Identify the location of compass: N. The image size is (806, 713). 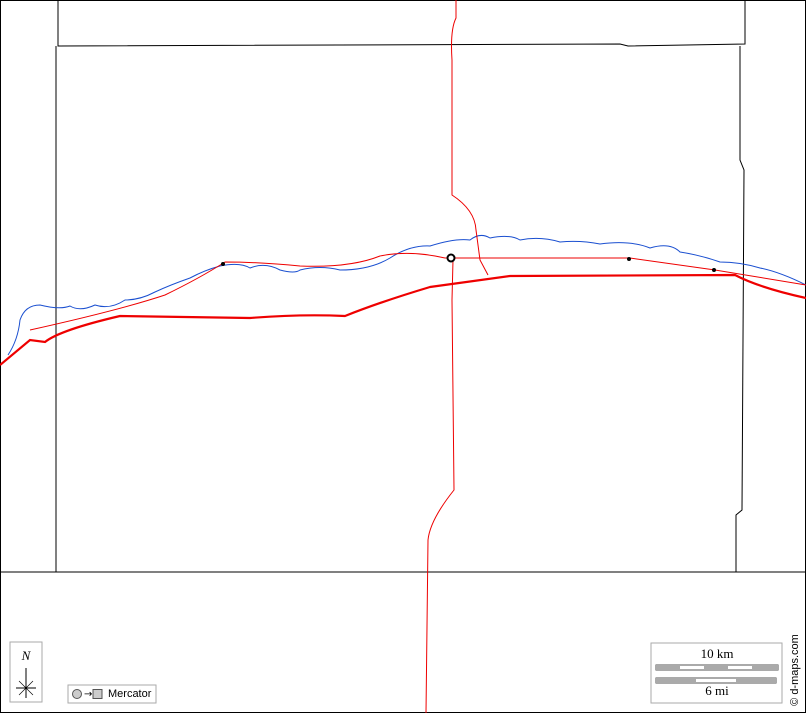
(26, 672).